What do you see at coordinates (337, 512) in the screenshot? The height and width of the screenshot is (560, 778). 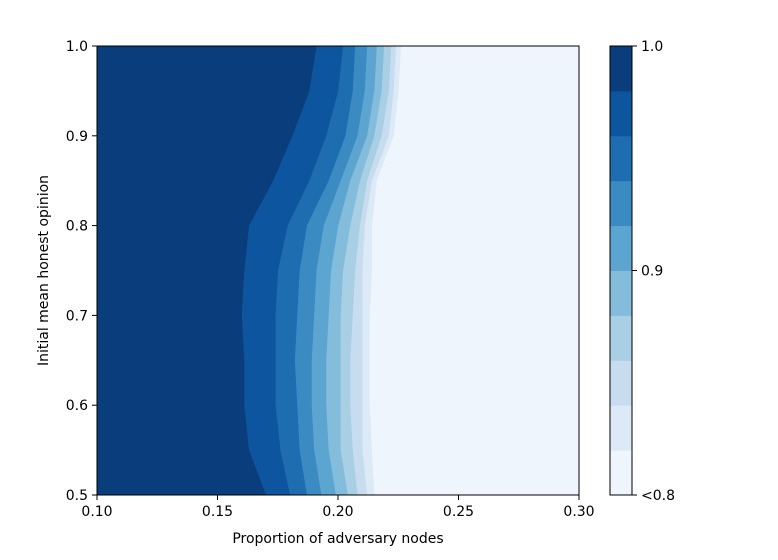 I see `x-tick-label: 0.20` at bounding box center [337, 512].